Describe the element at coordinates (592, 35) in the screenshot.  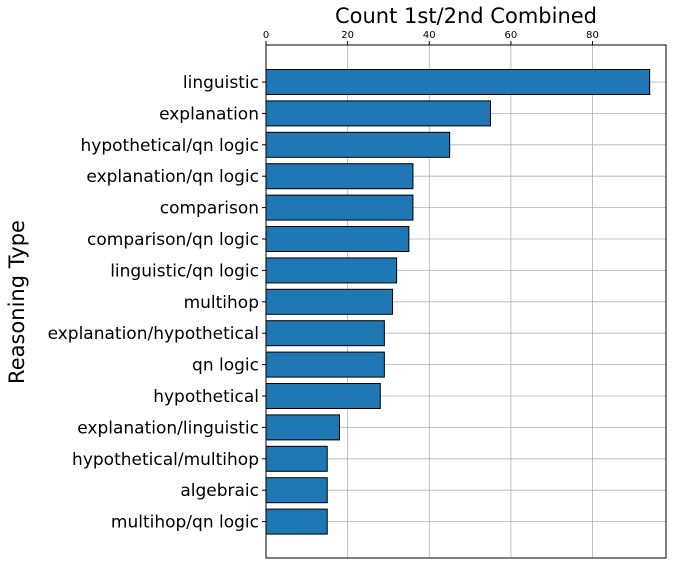
I see `x-tick-label-4: 80` at that location.